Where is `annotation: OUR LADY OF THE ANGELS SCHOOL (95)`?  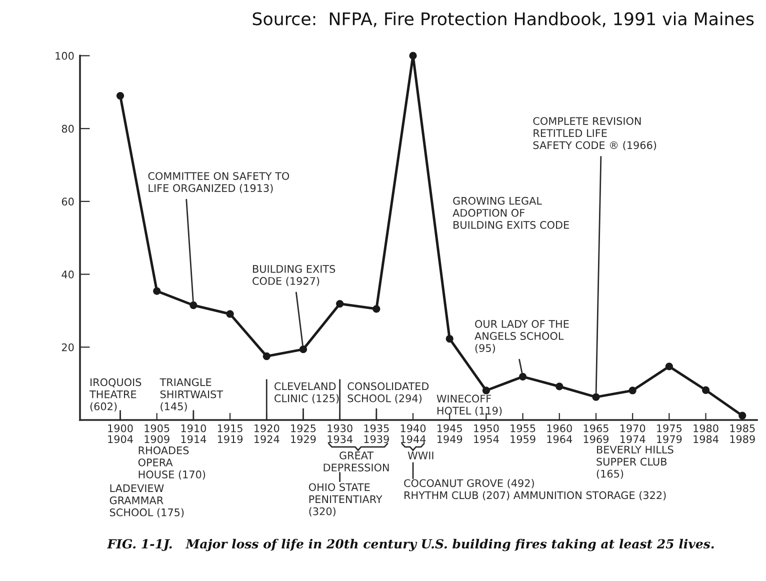
annotation: OUR LADY OF THE ANGELS SCHOOL (95) is located at coordinates (521, 337).